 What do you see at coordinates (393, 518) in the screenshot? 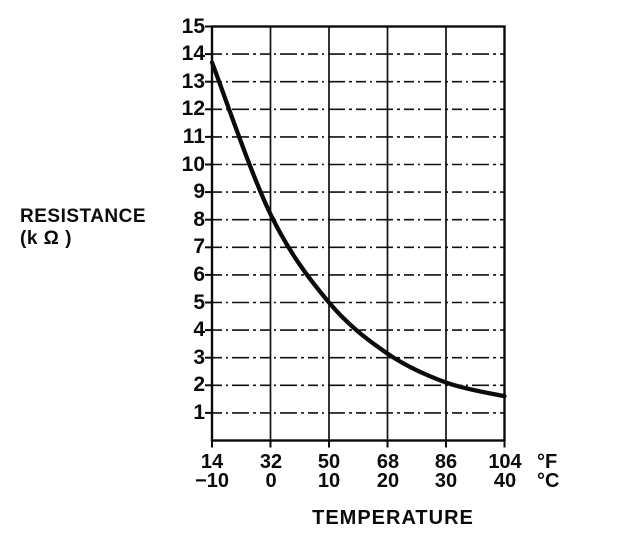
I see `x-axis-title: TEMPERATURE` at bounding box center [393, 518].